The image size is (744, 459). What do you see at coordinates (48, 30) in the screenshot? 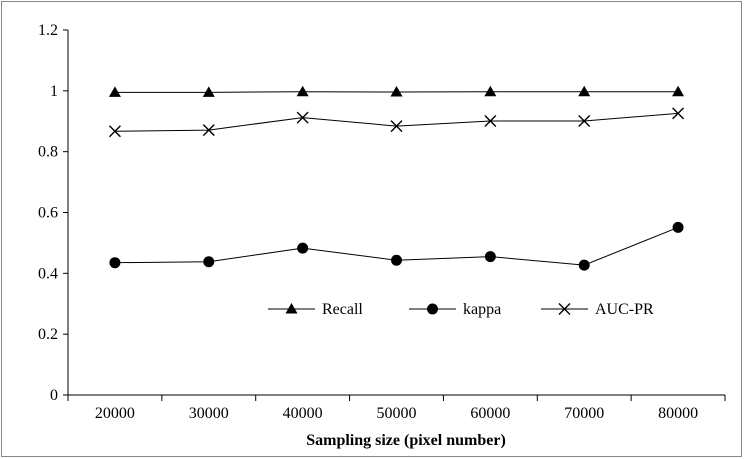
I see `y-tick-label: 1.2` at bounding box center [48, 30].